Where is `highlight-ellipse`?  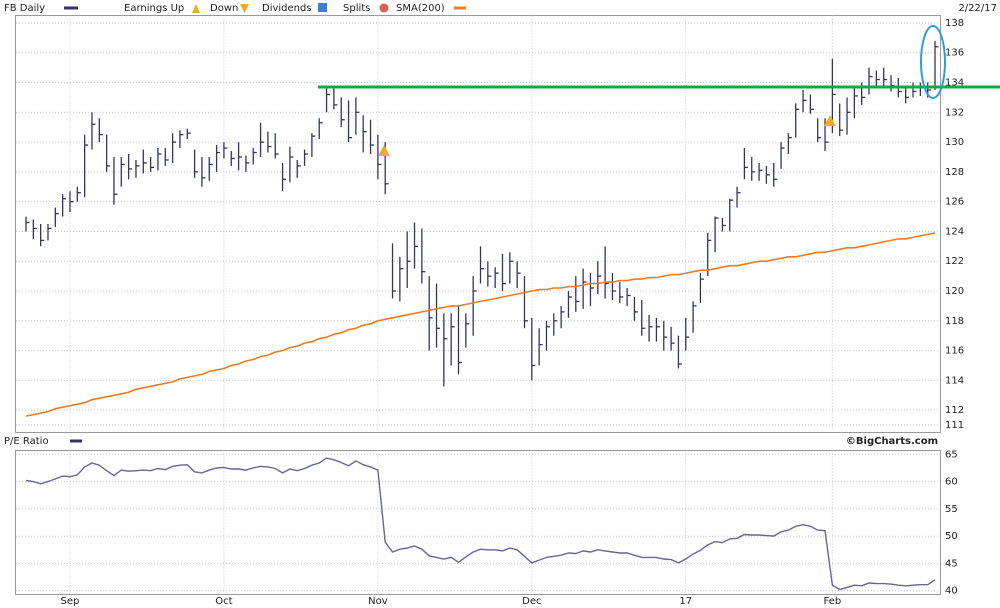 highlight-ellipse is located at coordinates (933, 62).